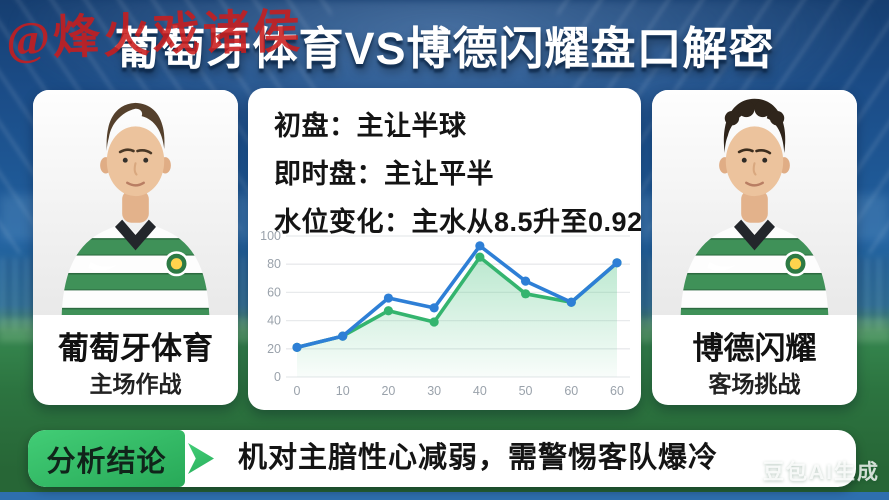  I want to click on analysis-bar: 分析结论 机对主腤性心减弱，需警惕客队爆冷, so click(442, 458).